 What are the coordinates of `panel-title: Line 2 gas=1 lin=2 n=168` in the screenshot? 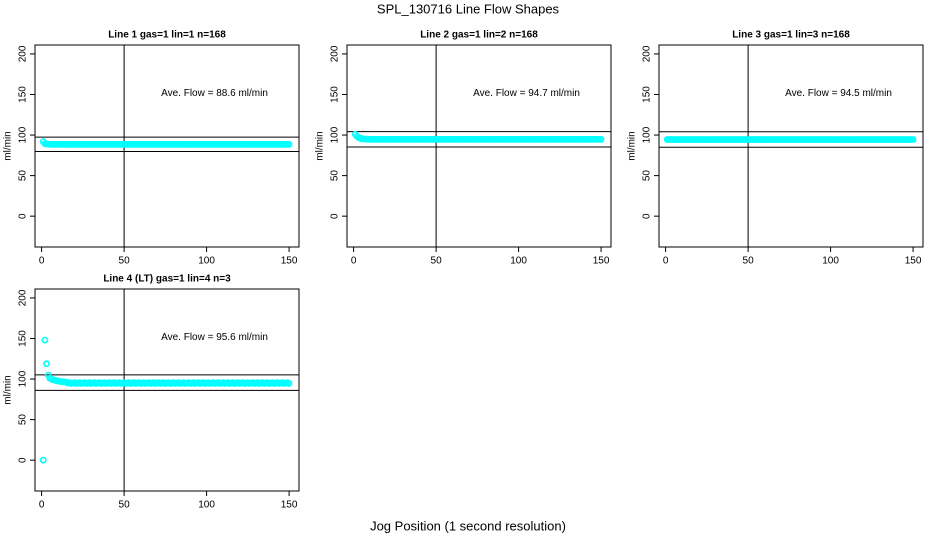 It's located at (479, 35).